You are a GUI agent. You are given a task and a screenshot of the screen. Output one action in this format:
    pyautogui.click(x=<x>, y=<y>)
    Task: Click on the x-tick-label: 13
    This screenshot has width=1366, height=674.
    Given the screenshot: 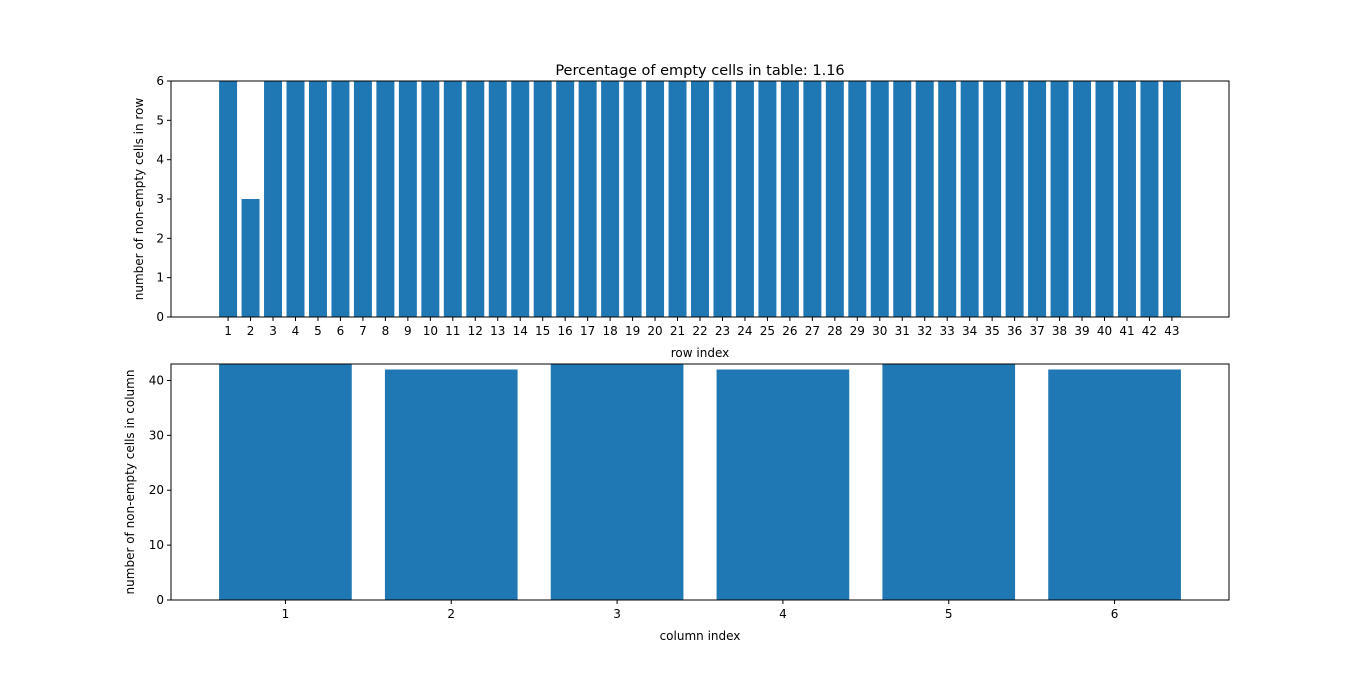 What is the action you would take?
    pyautogui.click(x=497, y=331)
    